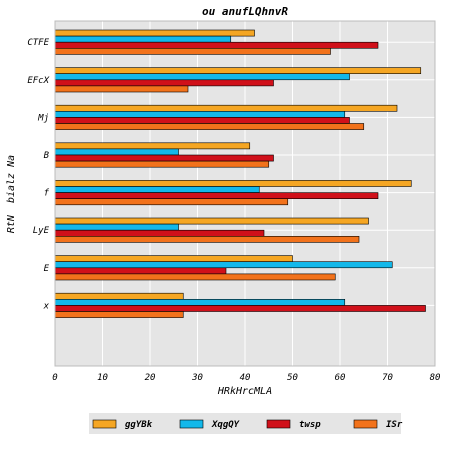 This screenshot has height=450, width=450. I want to click on y-category-label: B, so click(47, 156).